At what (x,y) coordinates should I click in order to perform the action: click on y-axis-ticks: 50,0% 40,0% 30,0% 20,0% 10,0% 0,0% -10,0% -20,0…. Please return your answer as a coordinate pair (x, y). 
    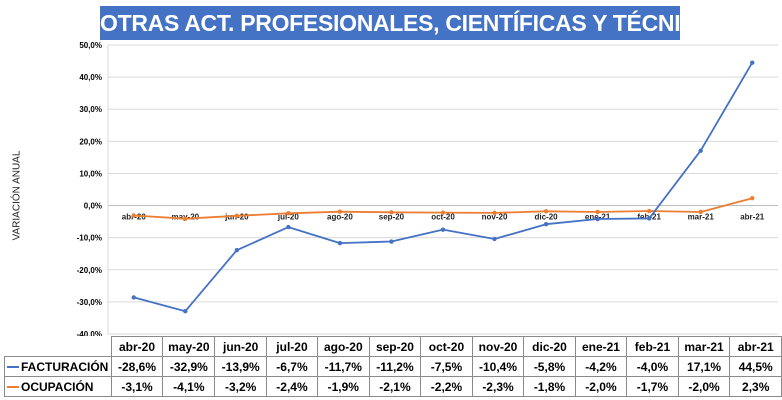
    Looking at the image, I should click on (89, 188).